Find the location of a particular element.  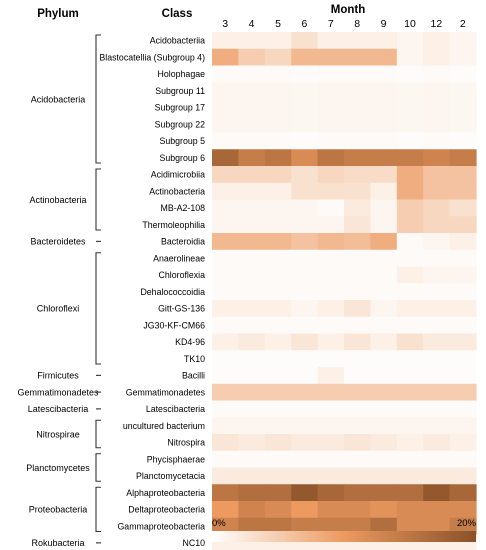

class-label: Blastocatellia (Subgroup 4) is located at coordinates (152, 57).